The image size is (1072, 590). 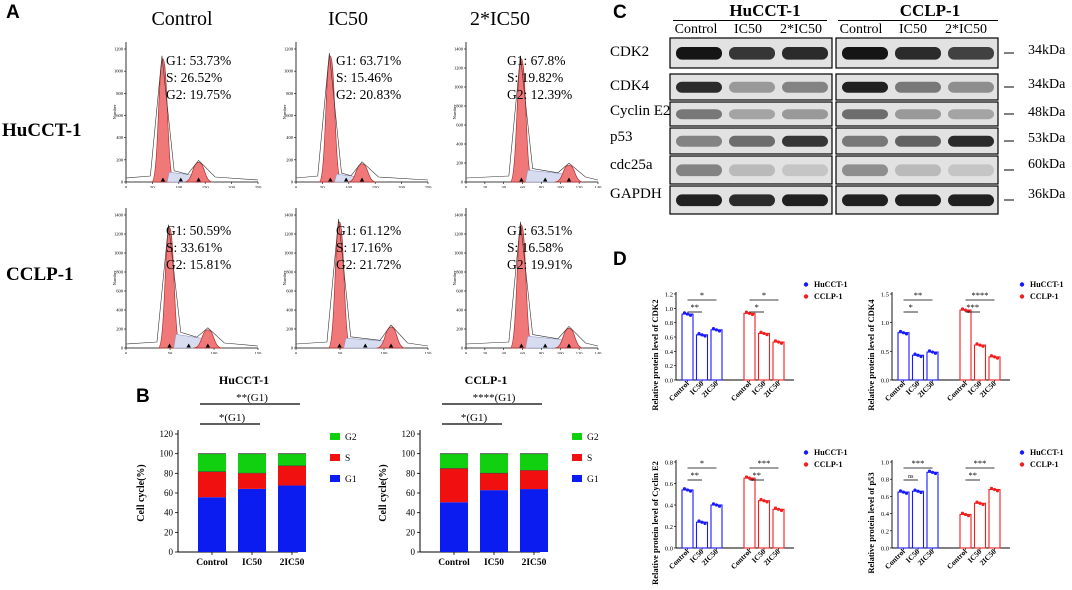 What do you see at coordinates (290, 272) in the screenshot?
I see `y-tick-label: 800` at bounding box center [290, 272].